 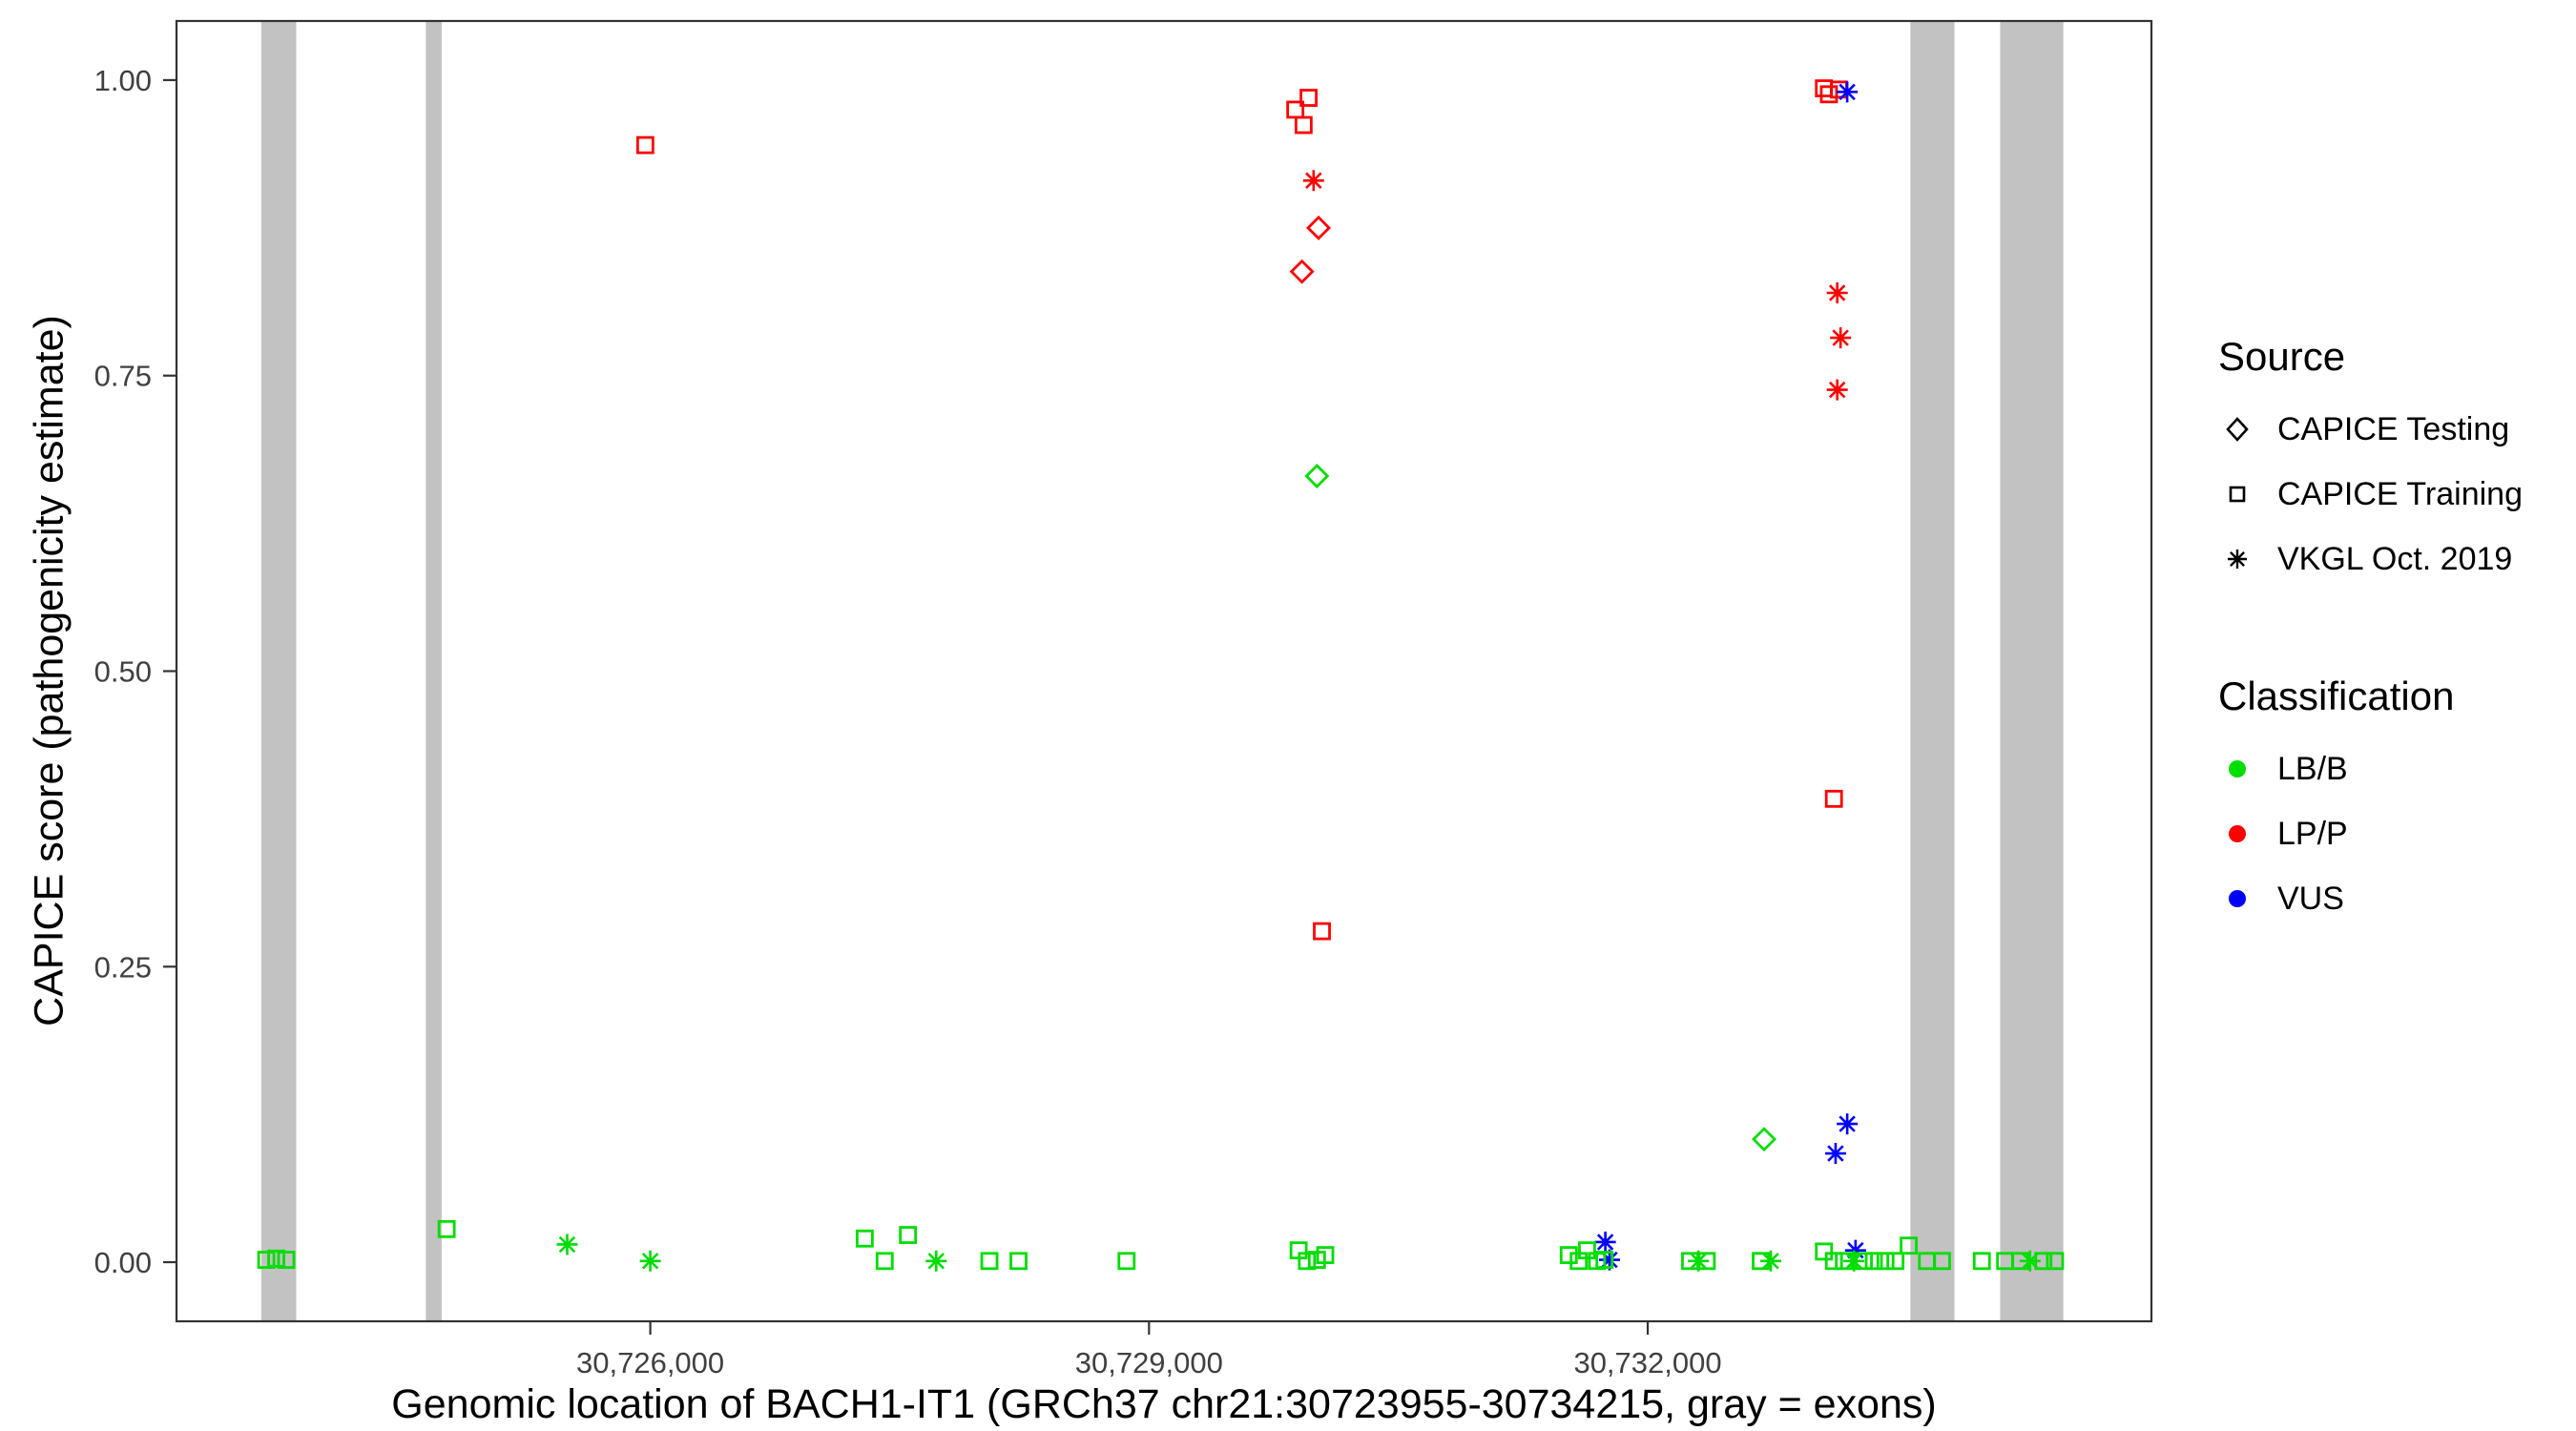 What do you see at coordinates (2336, 696) in the screenshot?
I see `legend-classification-title: Classification` at bounding box center [2336, 696].